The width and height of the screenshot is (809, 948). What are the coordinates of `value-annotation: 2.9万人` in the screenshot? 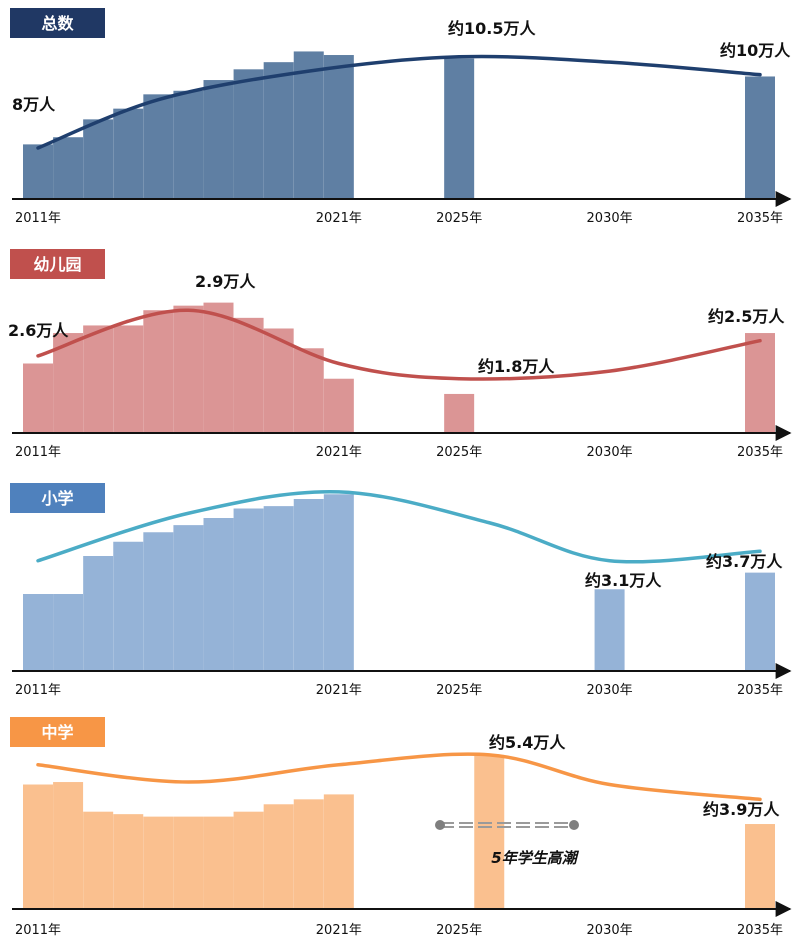 It's located at (225, 281).